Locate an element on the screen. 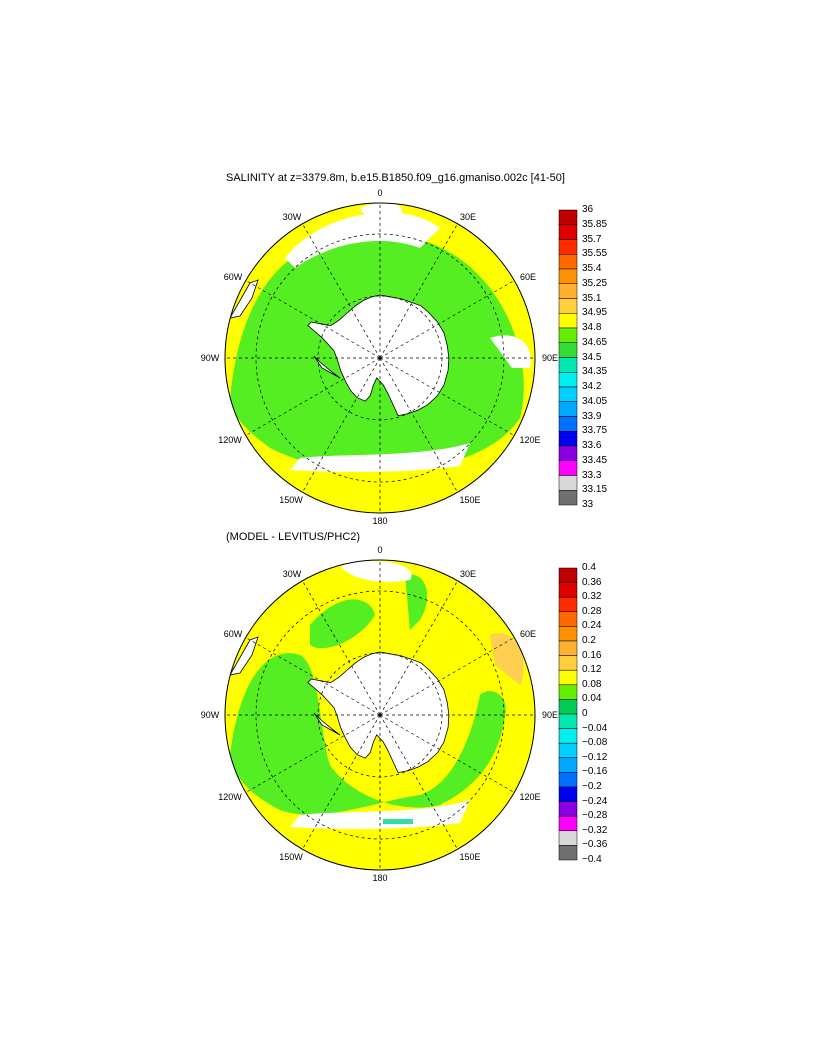  colorbar-label: −0.2 is located at coordinates (592, 786).